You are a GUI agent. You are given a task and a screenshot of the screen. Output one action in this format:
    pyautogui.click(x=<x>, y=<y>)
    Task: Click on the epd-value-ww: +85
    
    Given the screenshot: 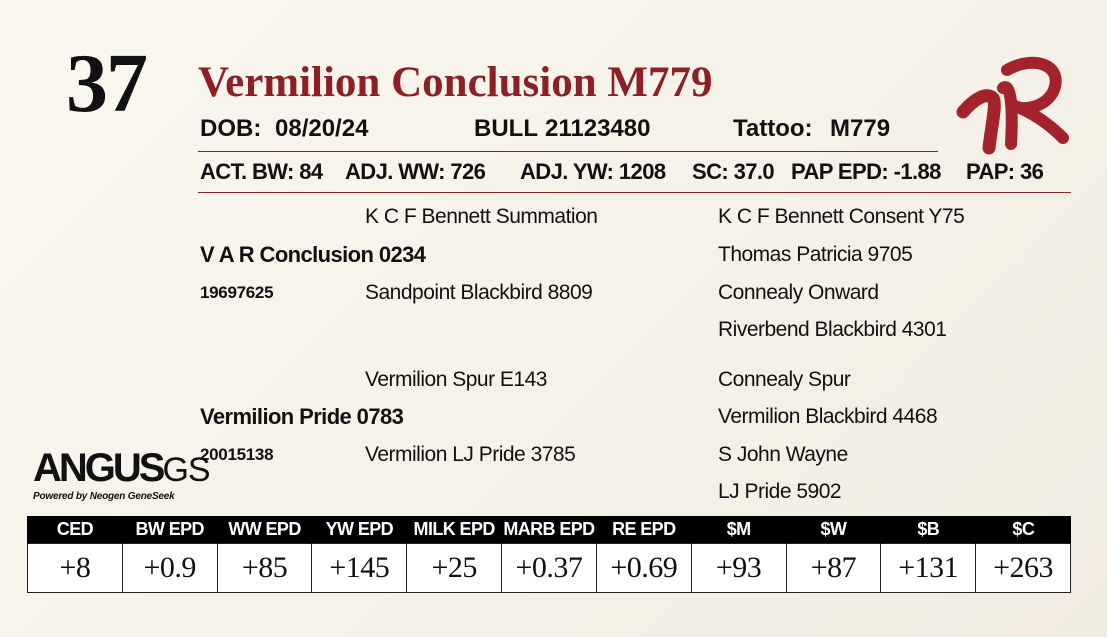 What is the action you would take?
    pyautogui.click(x=264, y=568)
    